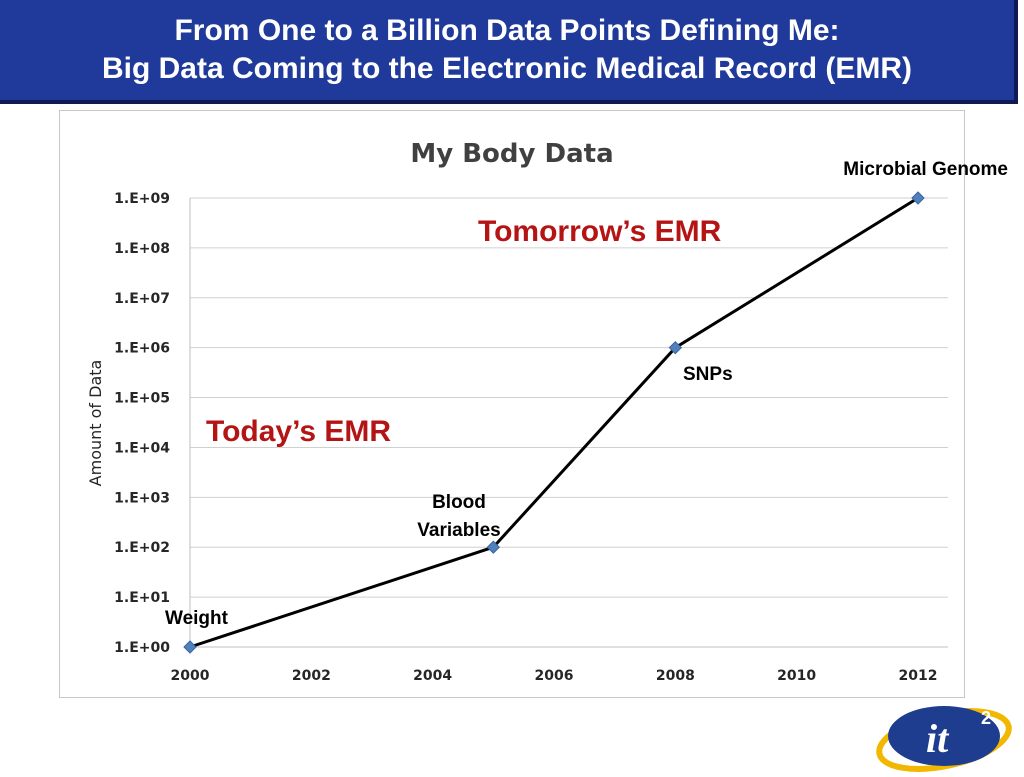 The width and height of the screenshot is (1024, 777). Describe the element at coordinates (142, 349) in the screenshot. I see `y-tick-label: 1.E+06` at that location.